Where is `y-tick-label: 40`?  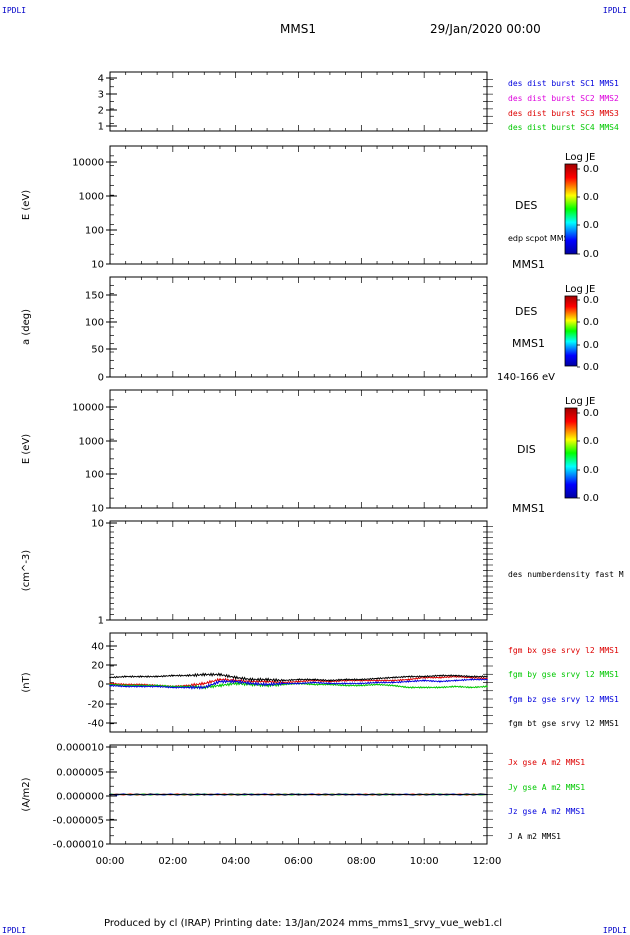
y-tick-label: 40 is located at coordinates (97, 647).